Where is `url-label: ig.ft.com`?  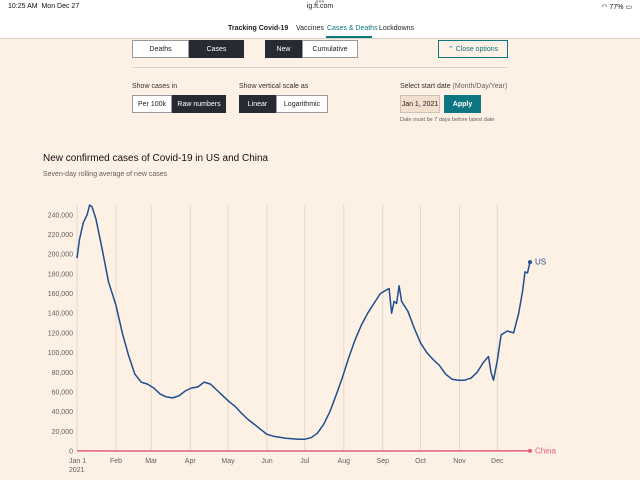
url-label: ig.ft.com is located at coordinates (320, 6).